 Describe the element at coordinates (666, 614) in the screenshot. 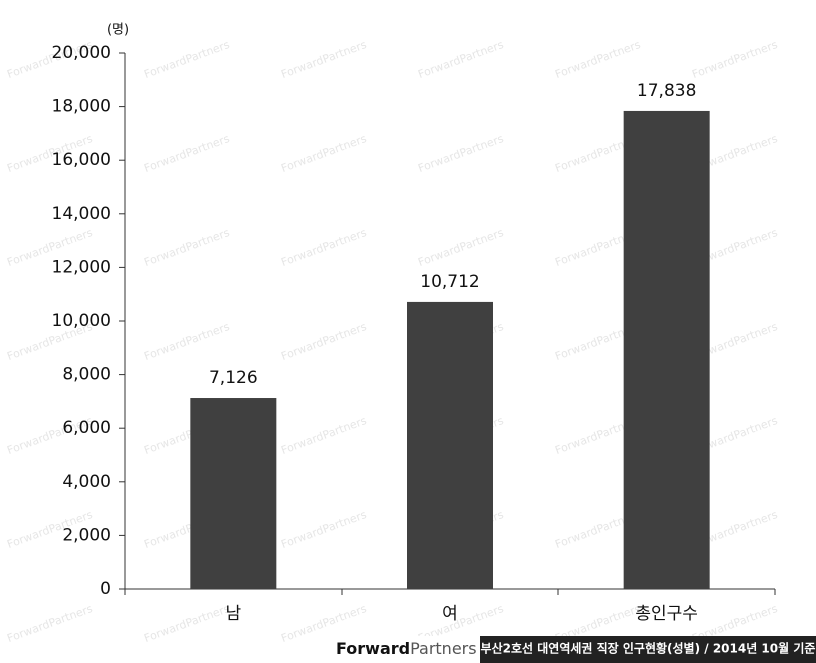

I see `x-tick-label: 총인구수` at that location.